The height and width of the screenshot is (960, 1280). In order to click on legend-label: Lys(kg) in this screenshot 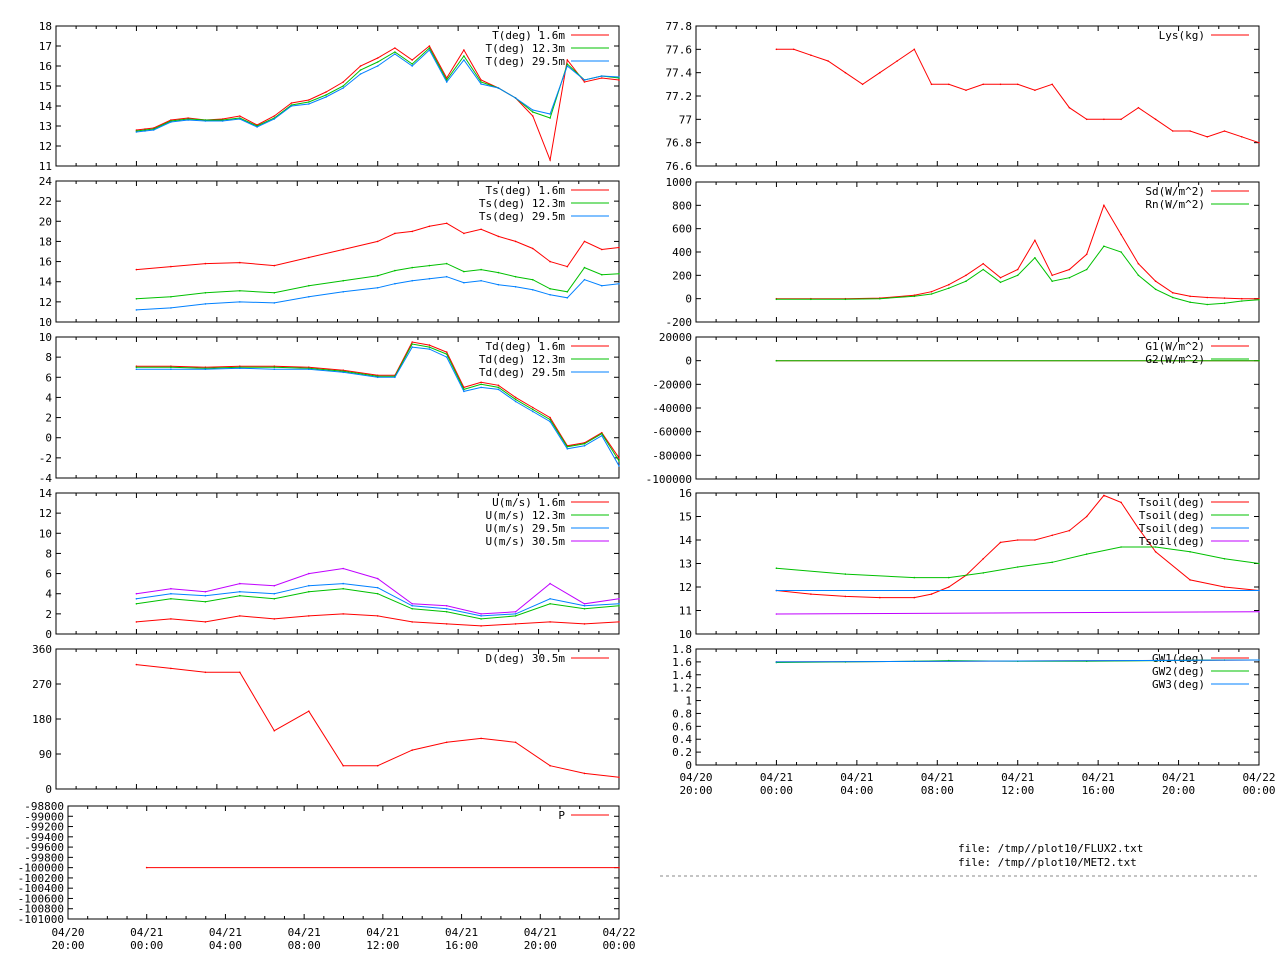, I will do `click(1182, 35)`.